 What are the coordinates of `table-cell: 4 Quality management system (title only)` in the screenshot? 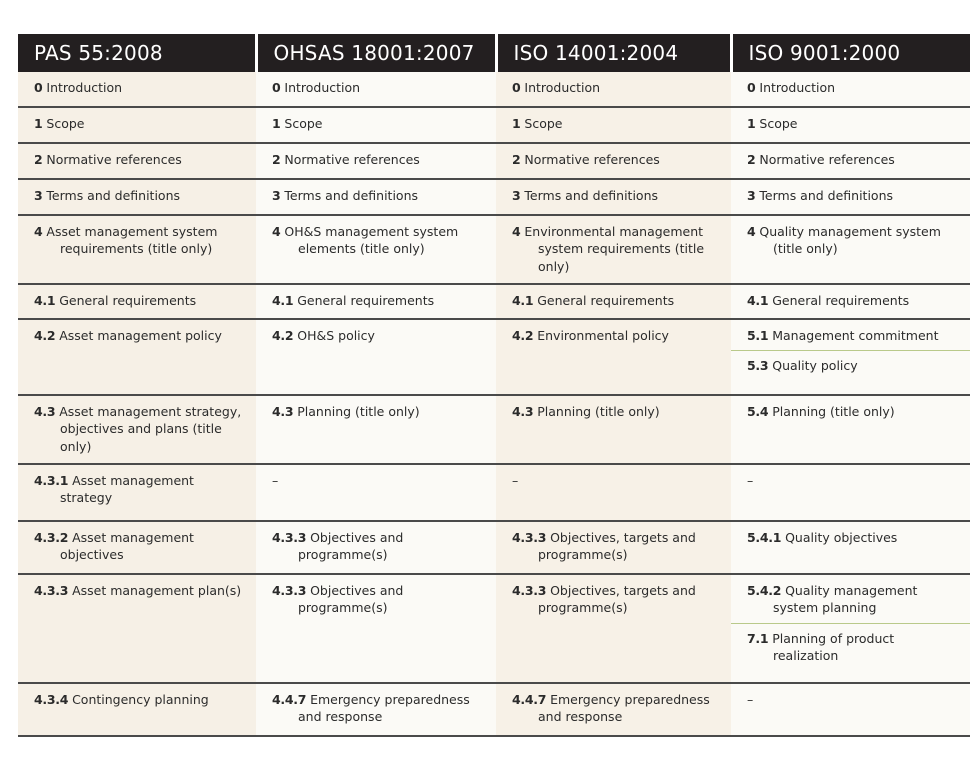 It's located at (850, 250).